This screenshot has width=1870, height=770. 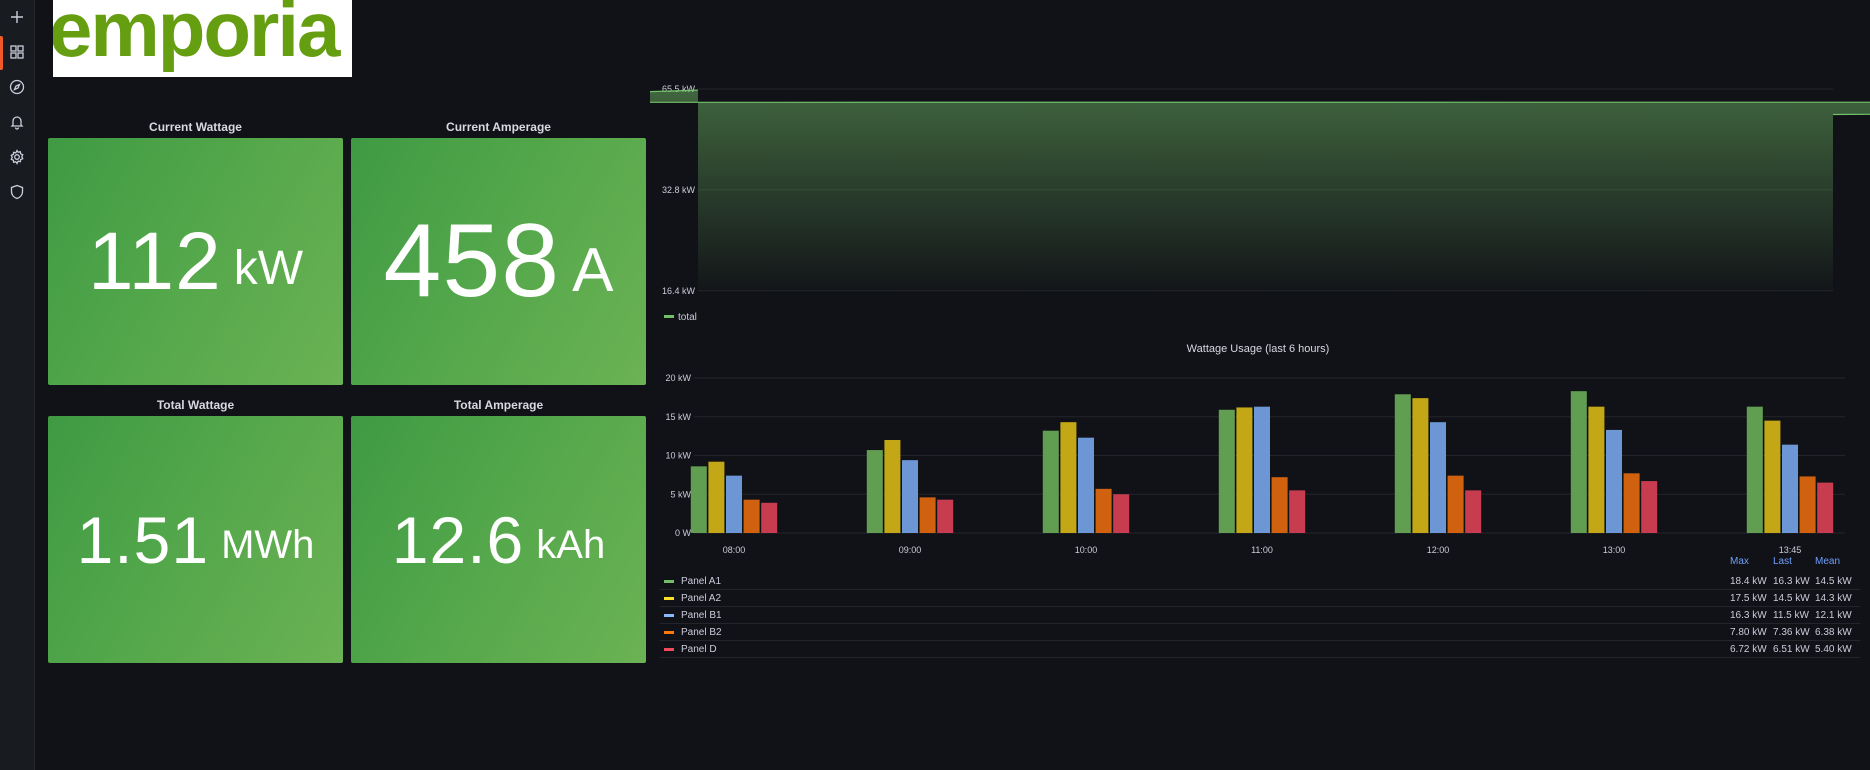 What do you see at coordinates (593, 270) in the screenshot?
I see `stat-unit: A` at bounding box center [593, 270].